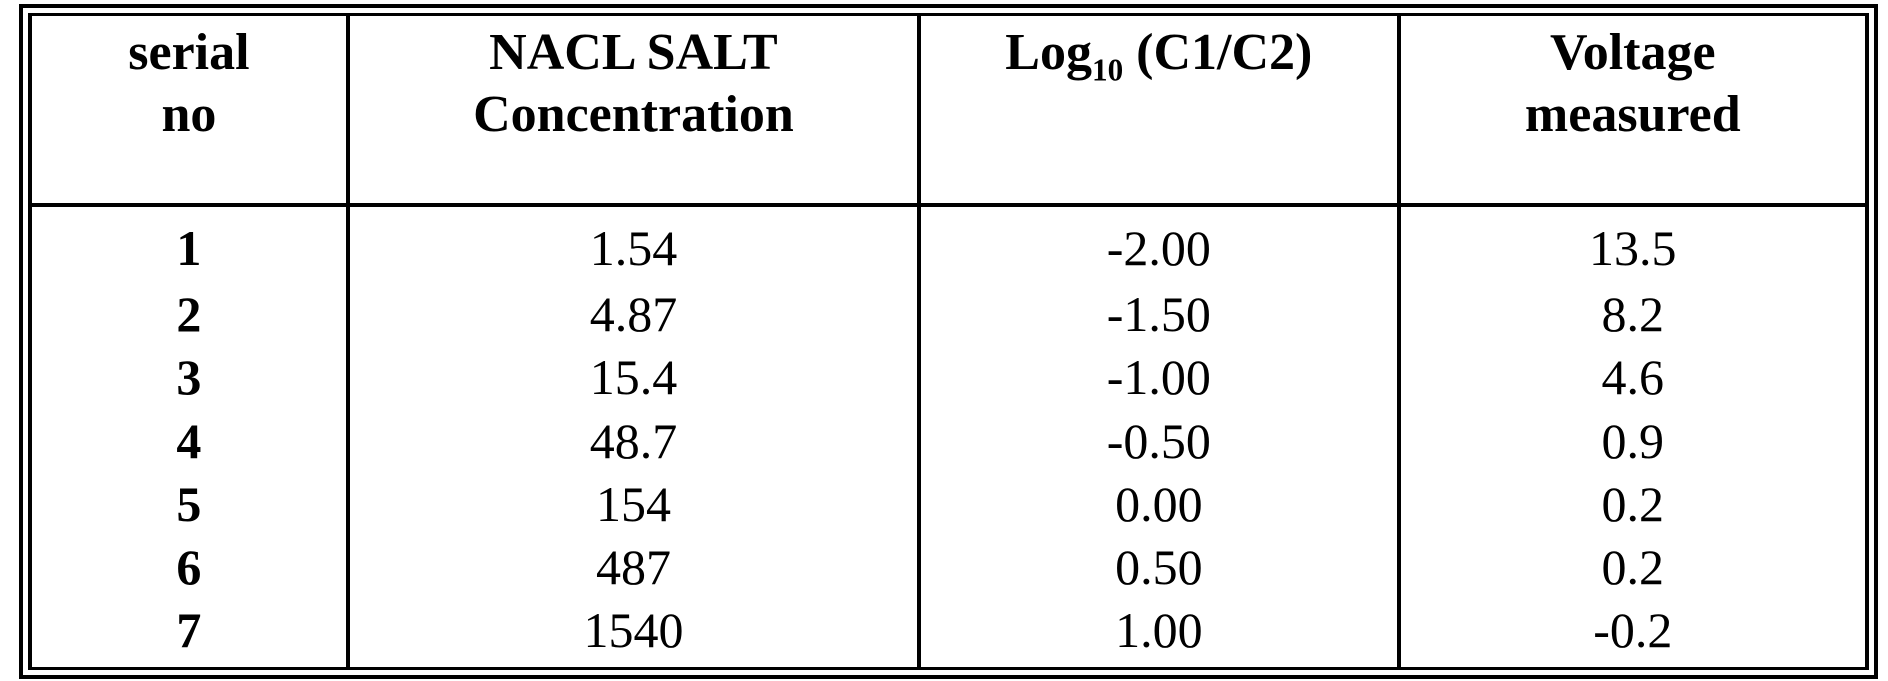 This screenshot has height=681, width=1888. What do you see at coordinates (1632, 114) in the screenshot?
I see `header-label-voltage-line2: measured` at bounding box center [1632, 114].